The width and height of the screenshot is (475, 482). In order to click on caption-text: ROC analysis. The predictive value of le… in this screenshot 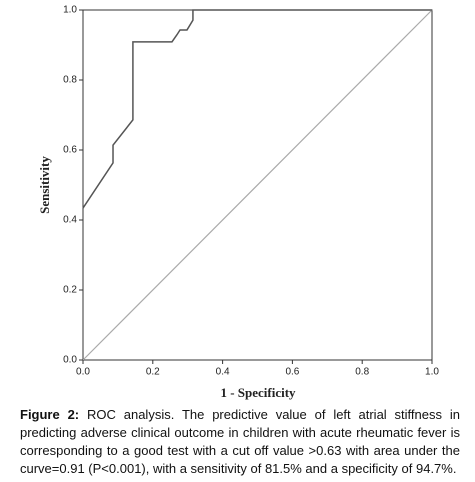, I will do `click(240, 441)`.